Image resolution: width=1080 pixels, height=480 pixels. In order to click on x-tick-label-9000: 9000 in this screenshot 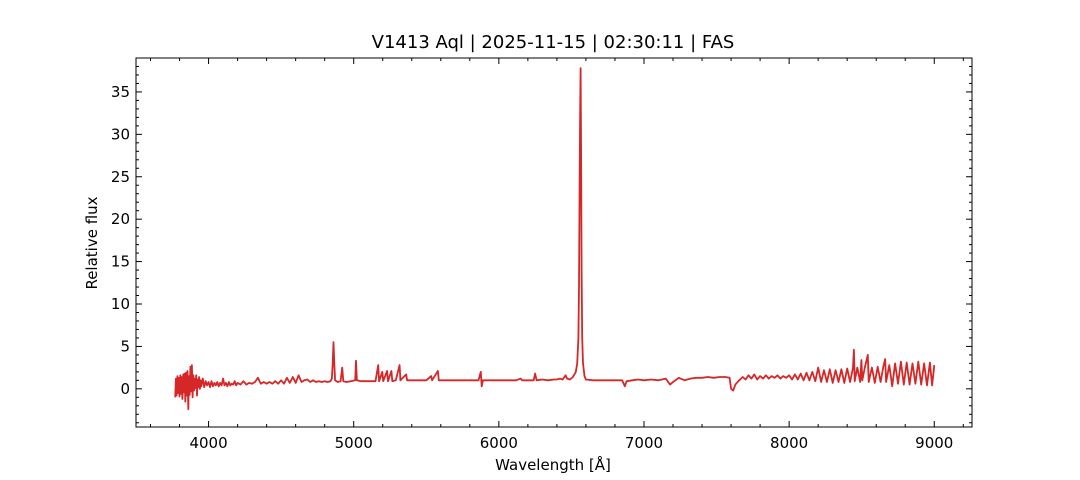, I will do `click(934, 443)`.